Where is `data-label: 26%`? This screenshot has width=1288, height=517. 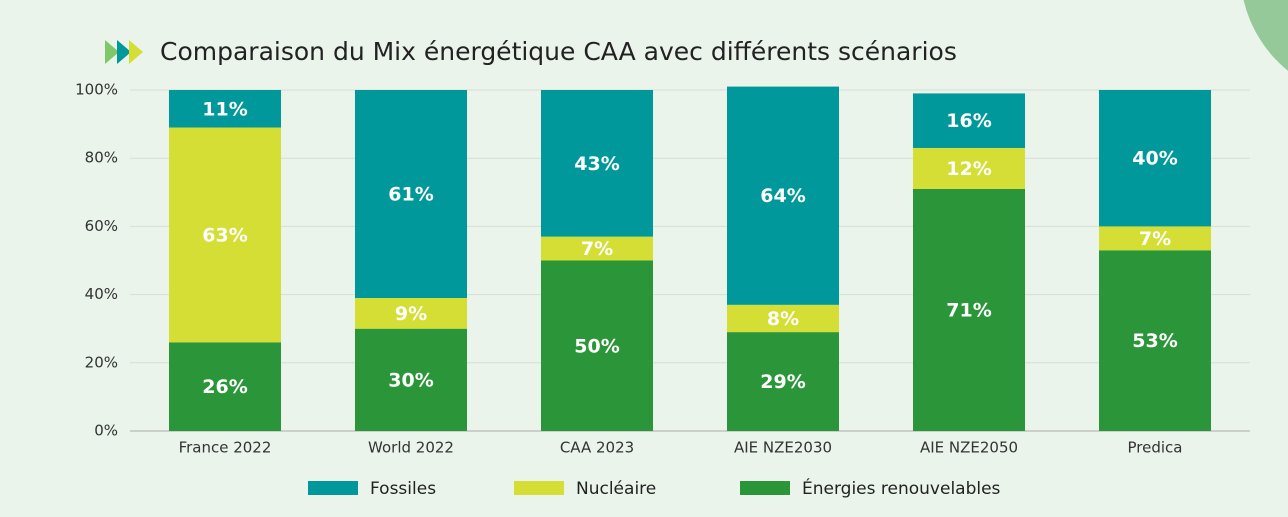
data-label: 26% is located at coordinates (224, 387).